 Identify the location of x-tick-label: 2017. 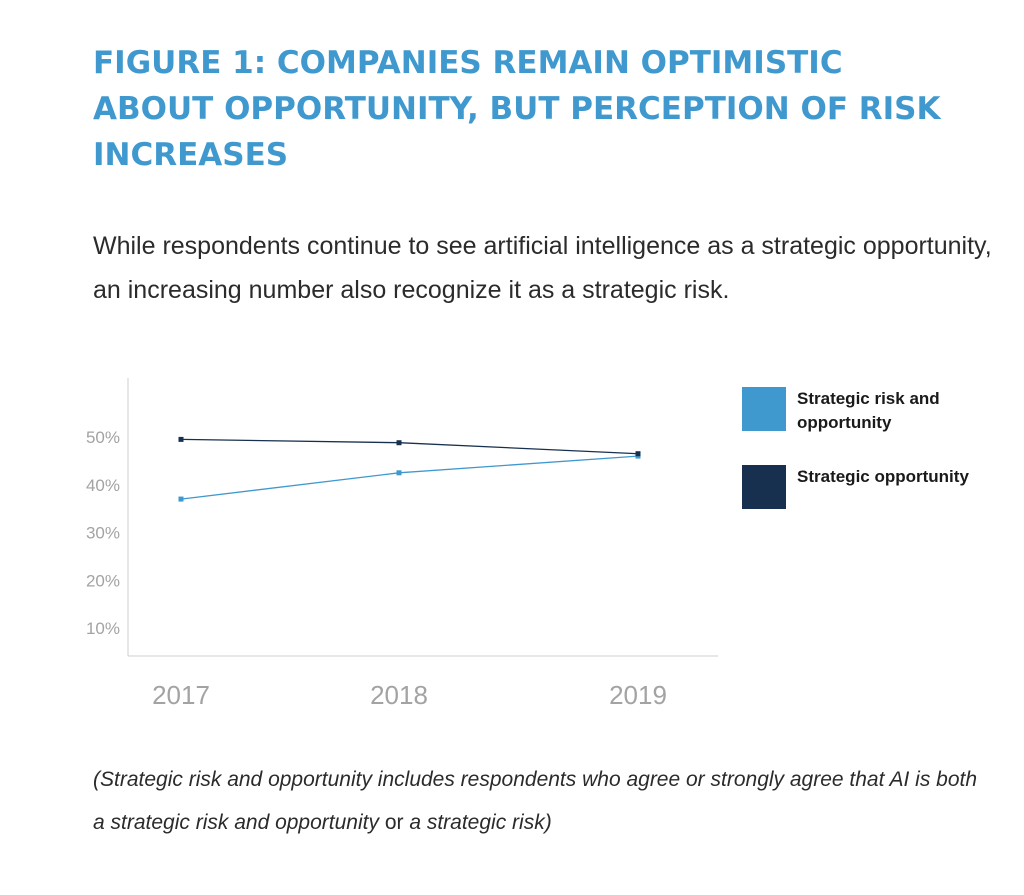
(181, 695).